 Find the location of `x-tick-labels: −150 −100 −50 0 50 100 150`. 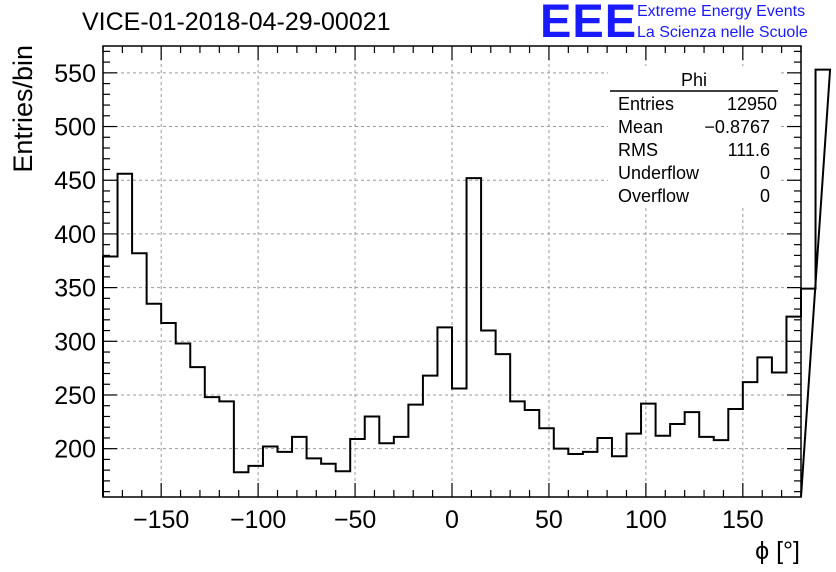

x-tick-labels: −150 −100 −50 0 50 100 150 is located at coordinates (448, 520).